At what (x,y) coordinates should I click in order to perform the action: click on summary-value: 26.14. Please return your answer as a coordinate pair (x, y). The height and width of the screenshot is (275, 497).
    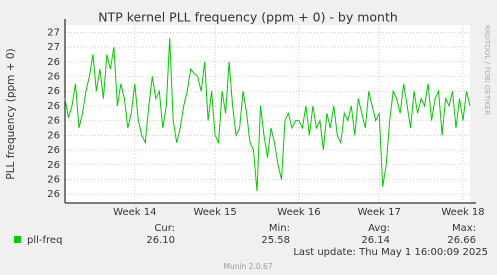
    Looking at the image, I should click on (375, 240).